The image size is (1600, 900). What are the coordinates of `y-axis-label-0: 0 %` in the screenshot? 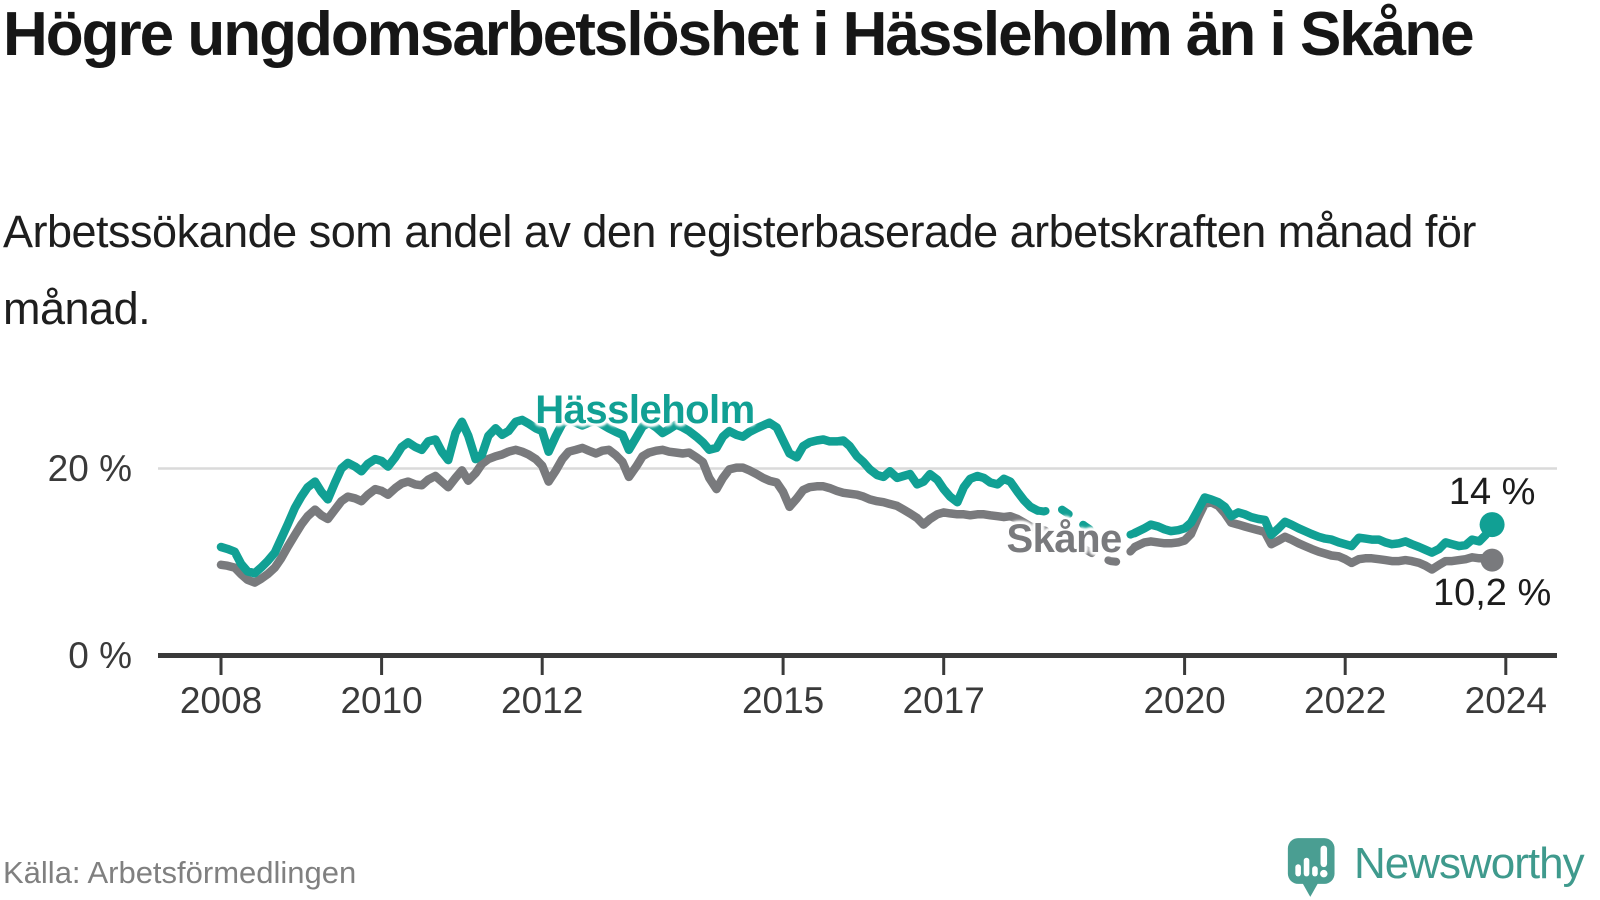 It's located at (100, 655).